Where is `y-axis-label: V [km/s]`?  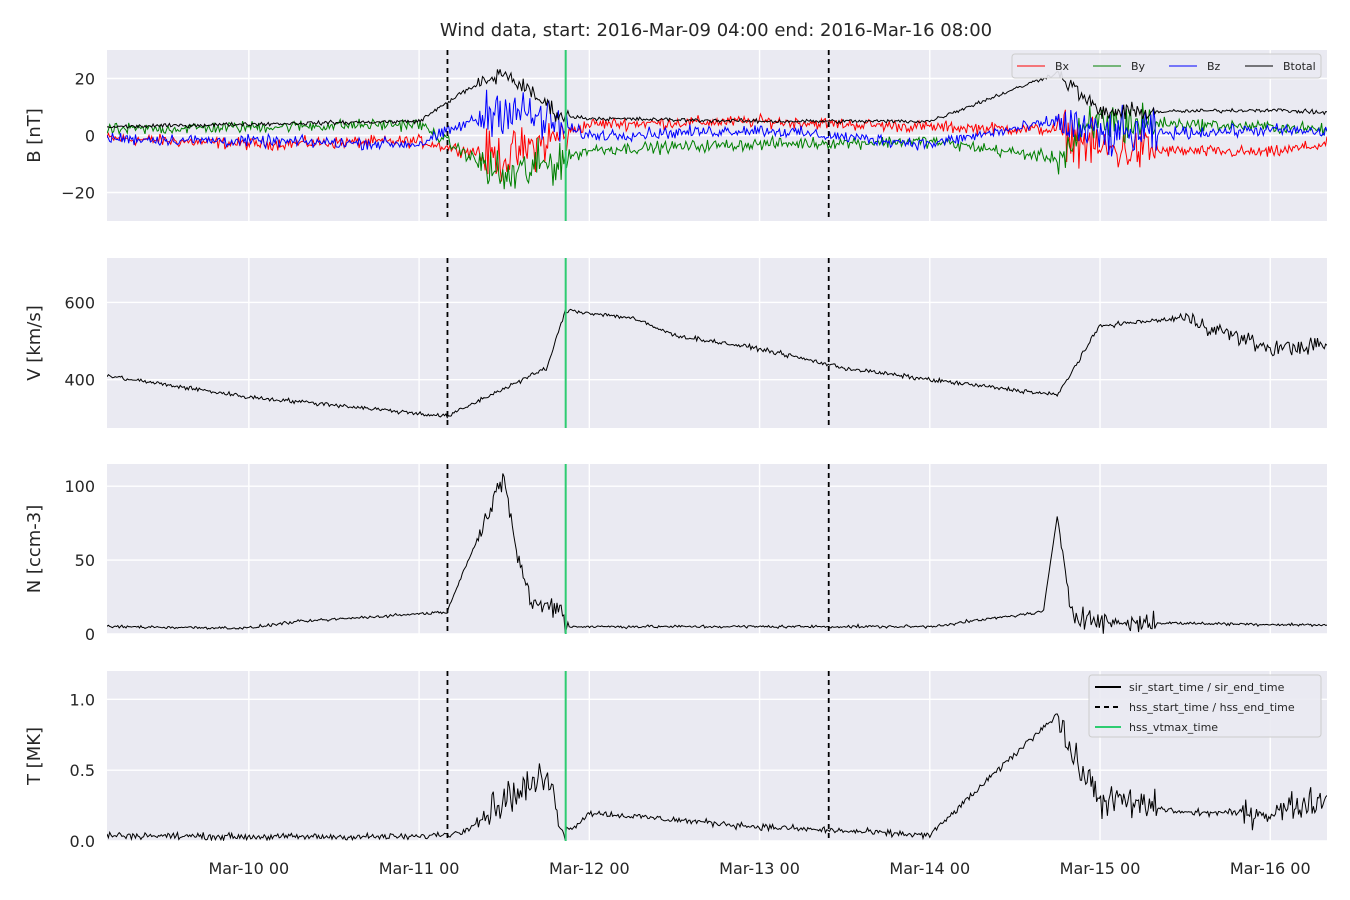 y-axis-label: V [km/s] is located at coordinates (34, 342).